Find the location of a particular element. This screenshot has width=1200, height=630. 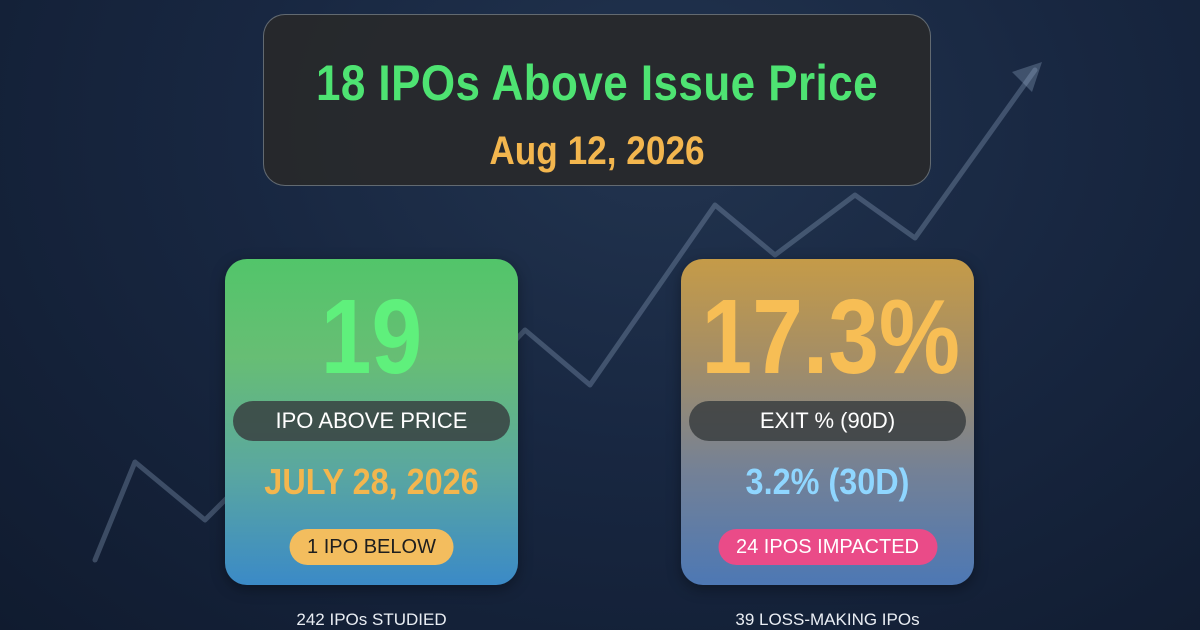

stat-subvalue: 3.2% (30D) is located at coordinates (827, 481).